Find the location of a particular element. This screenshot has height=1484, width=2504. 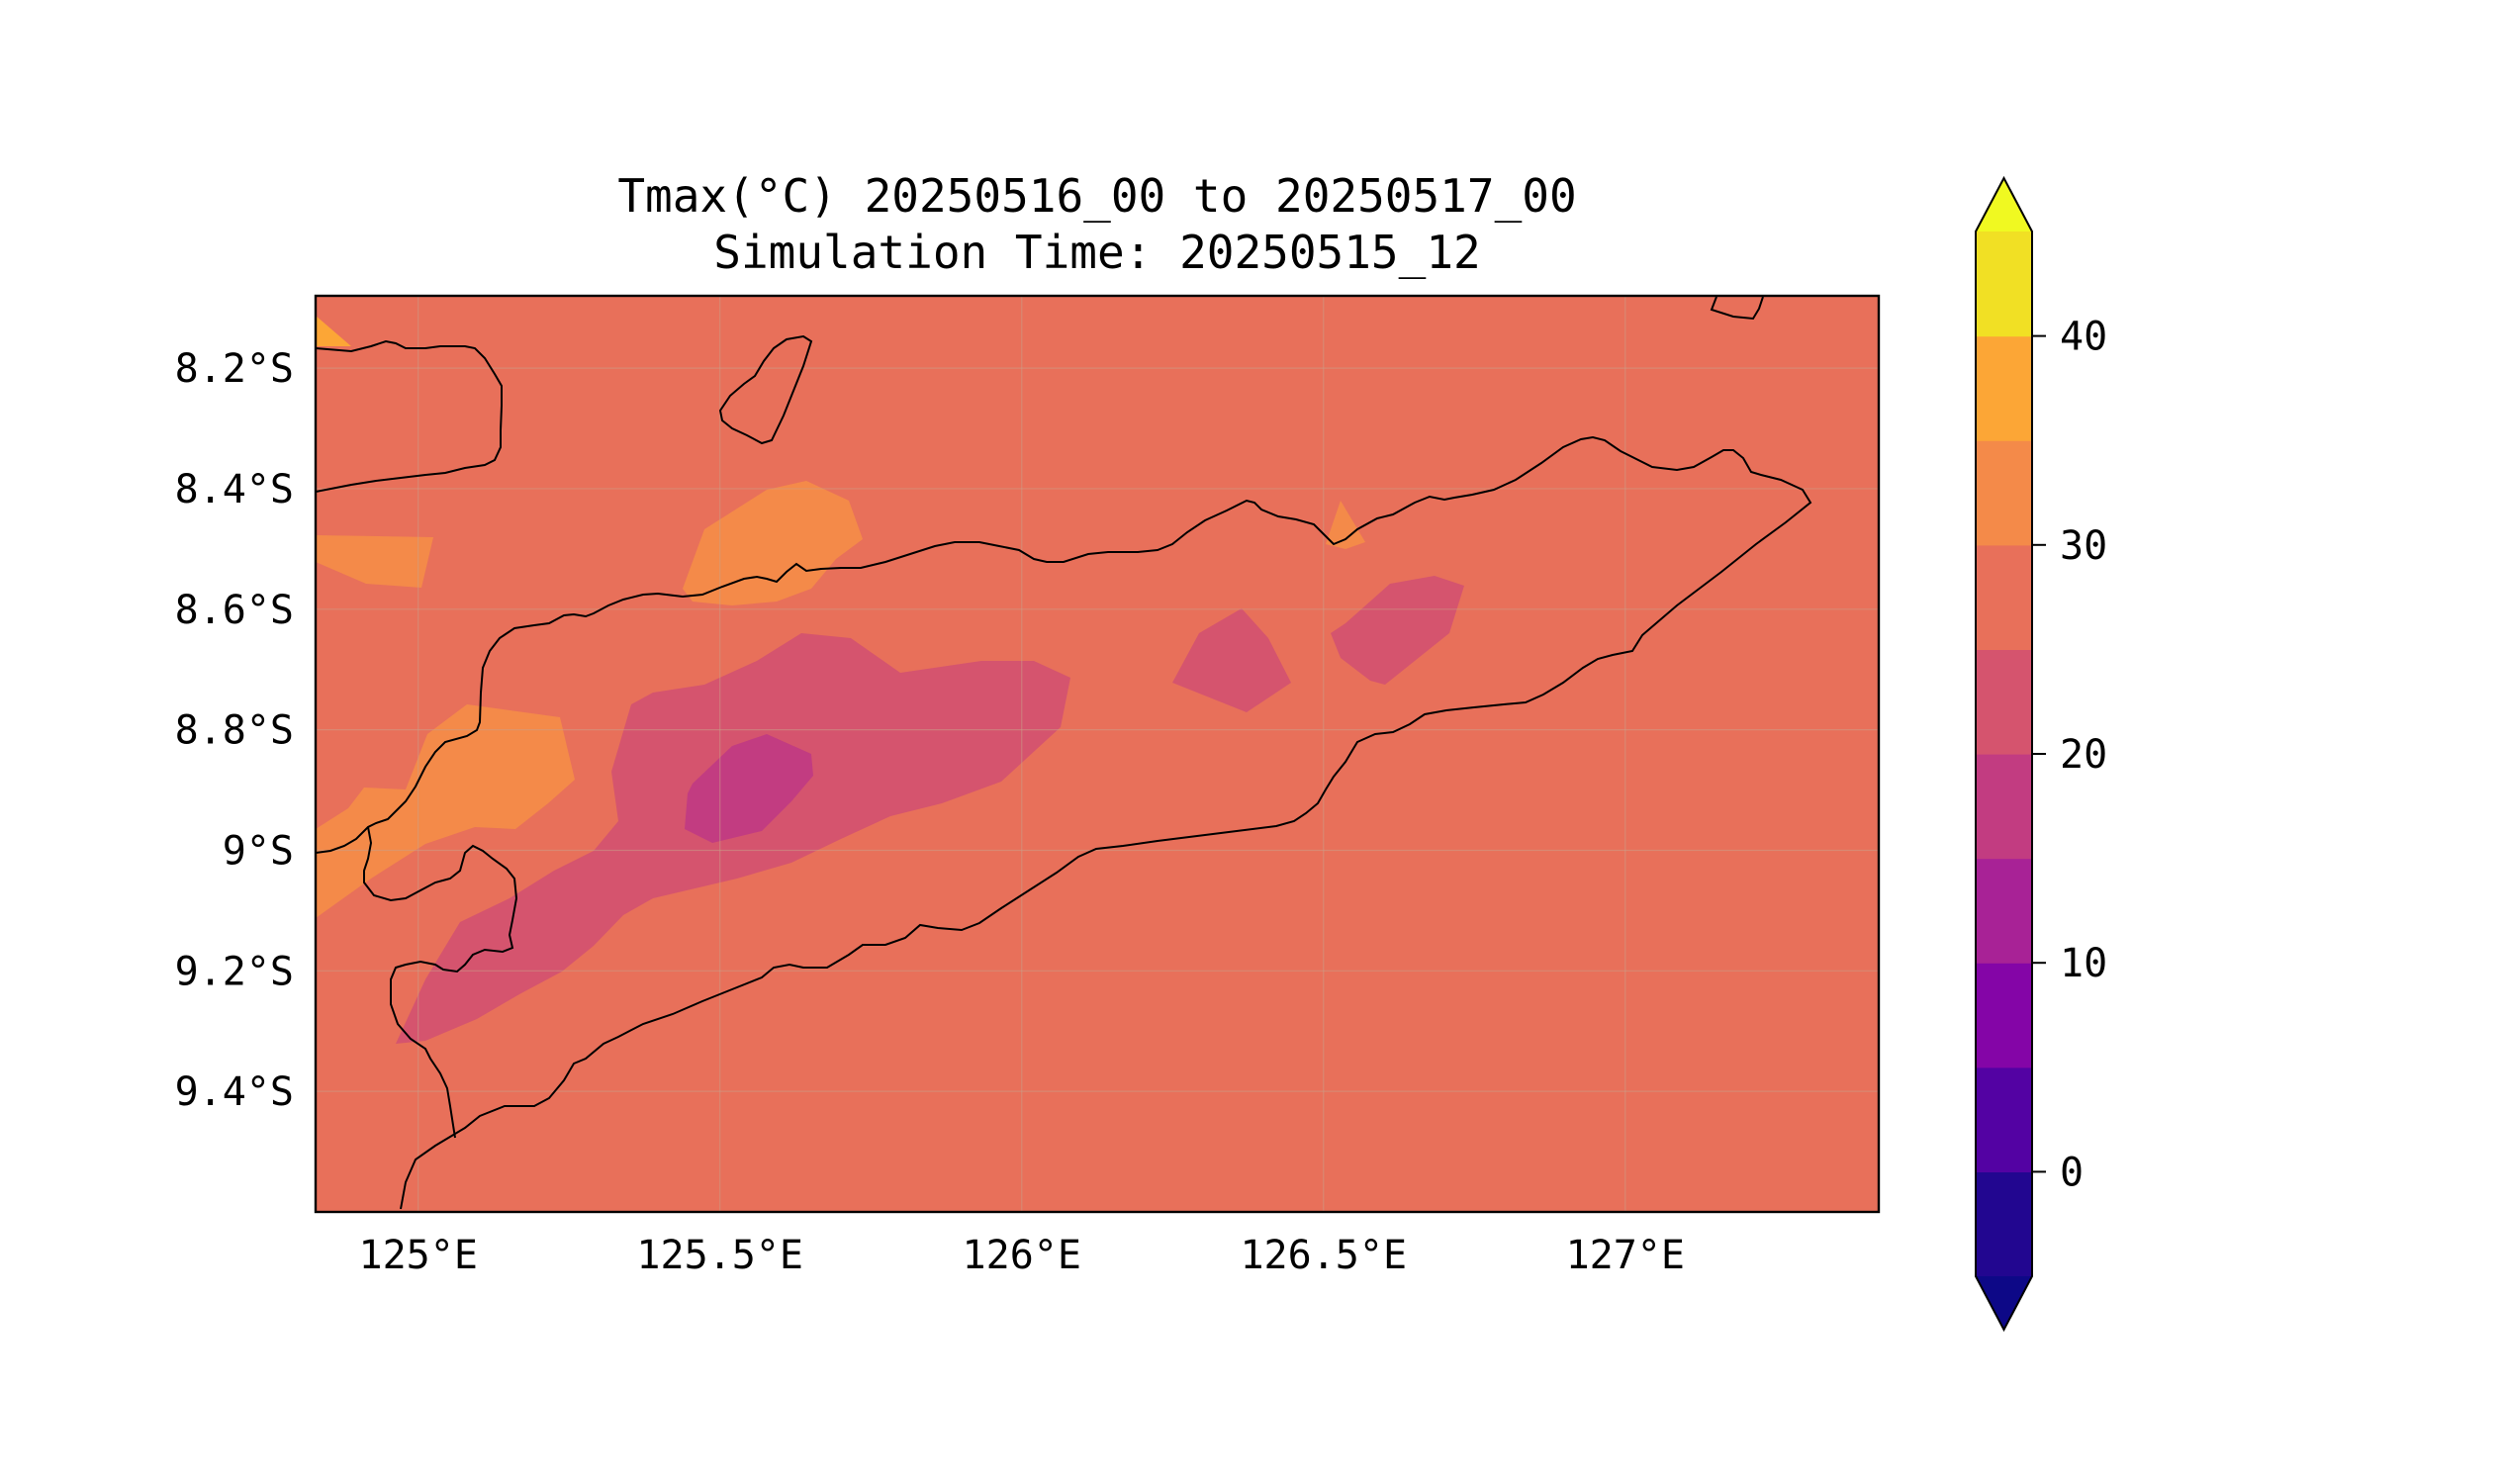

colorbar-under-arrow is located at coordinates (2004, 1303).